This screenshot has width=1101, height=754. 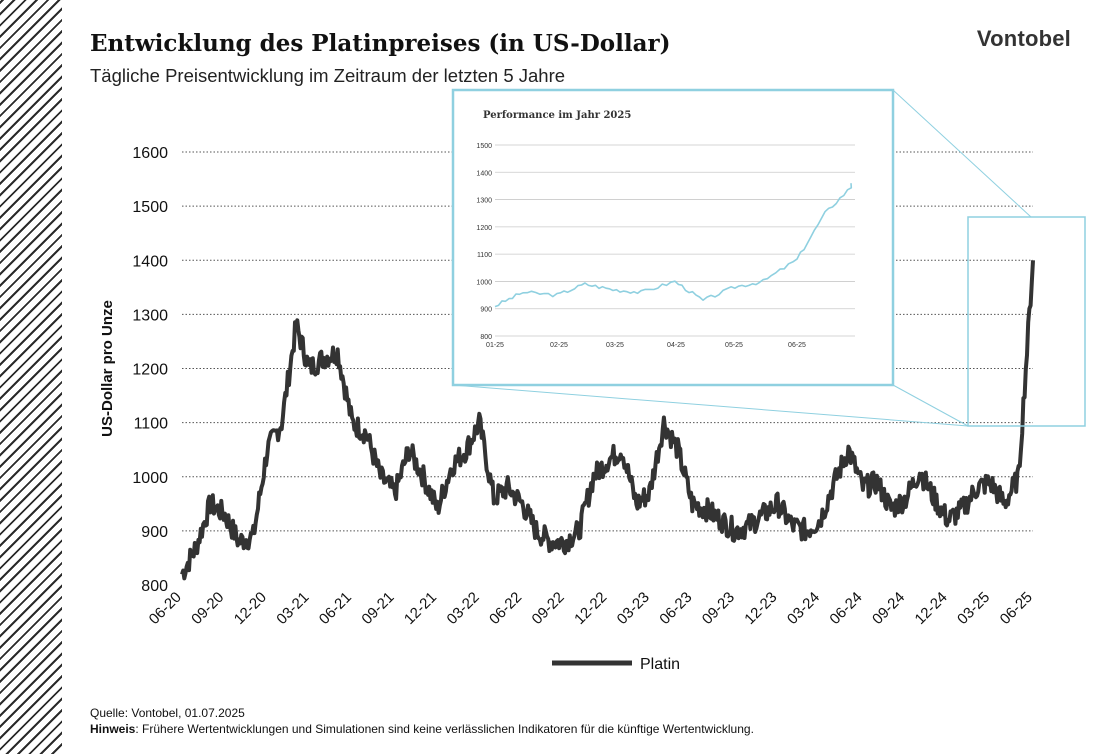 What do you see at coordinates (673, 245) in the screenshot?
I see `inset-series-line` at bounding box center [673, 245].